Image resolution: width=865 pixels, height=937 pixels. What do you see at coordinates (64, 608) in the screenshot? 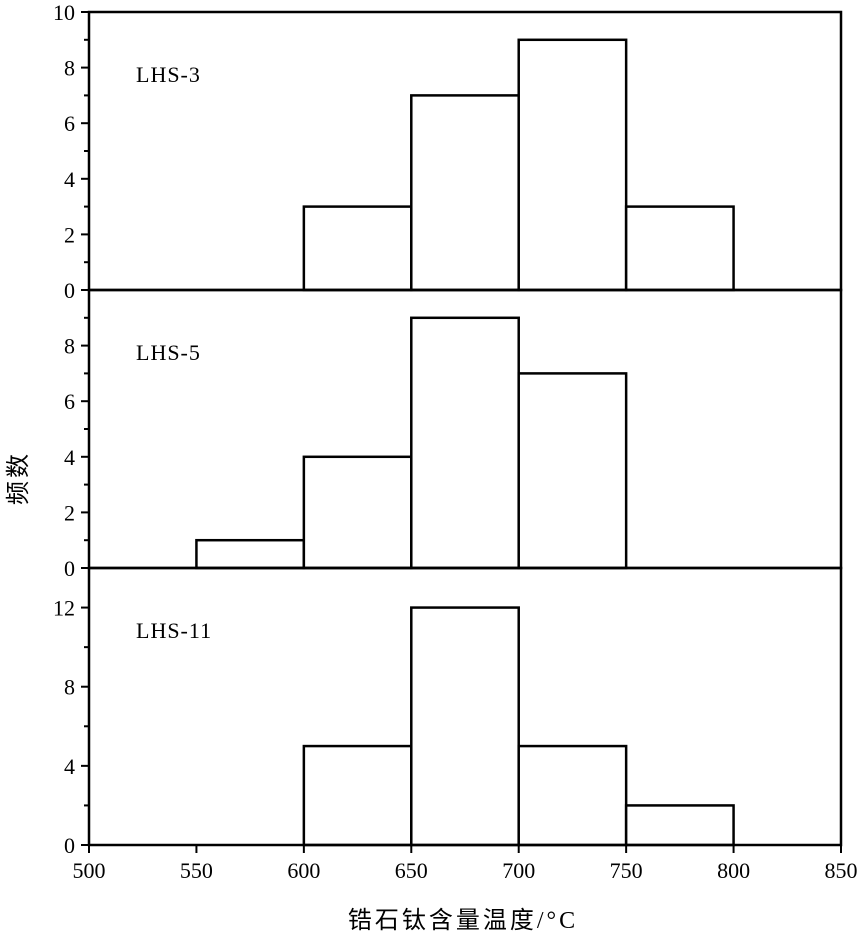
I see `y-tick-label: 12` at bounding box center [64, 608].